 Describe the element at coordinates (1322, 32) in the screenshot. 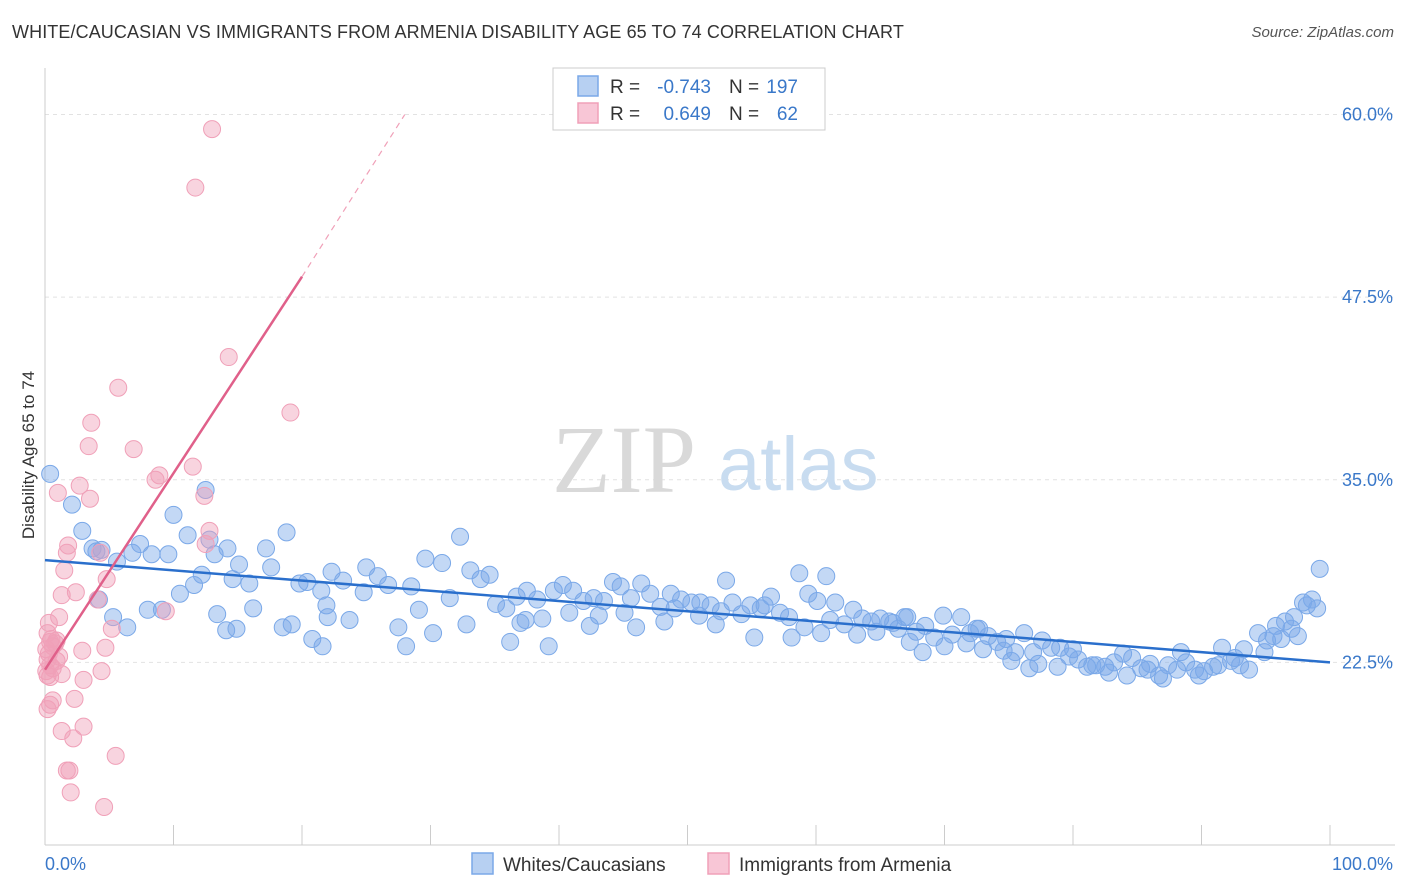

I see `source-credit: Source: ZipAtlas.com` at that location.